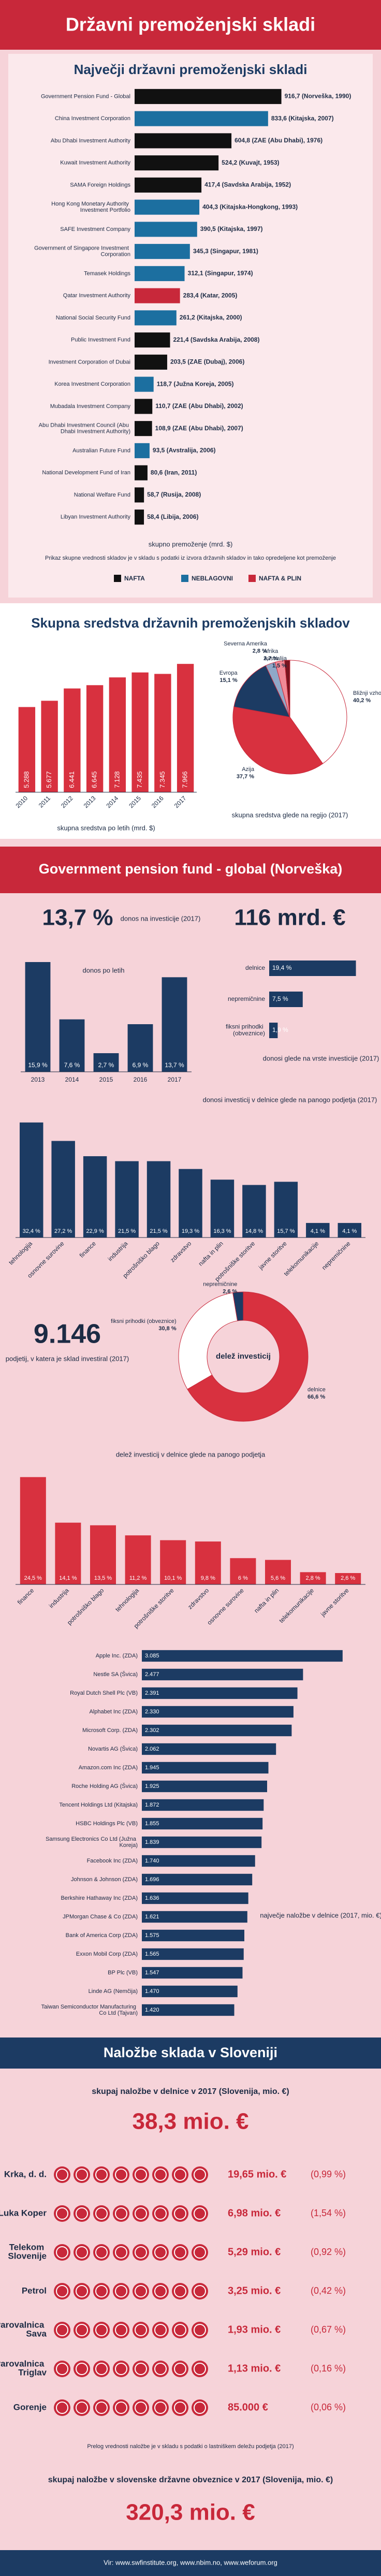 This screenshot has width=381, height=2576. I want to click on category-label: Berkshire Hathaway Inc (ZDA), so click(99, 1898).